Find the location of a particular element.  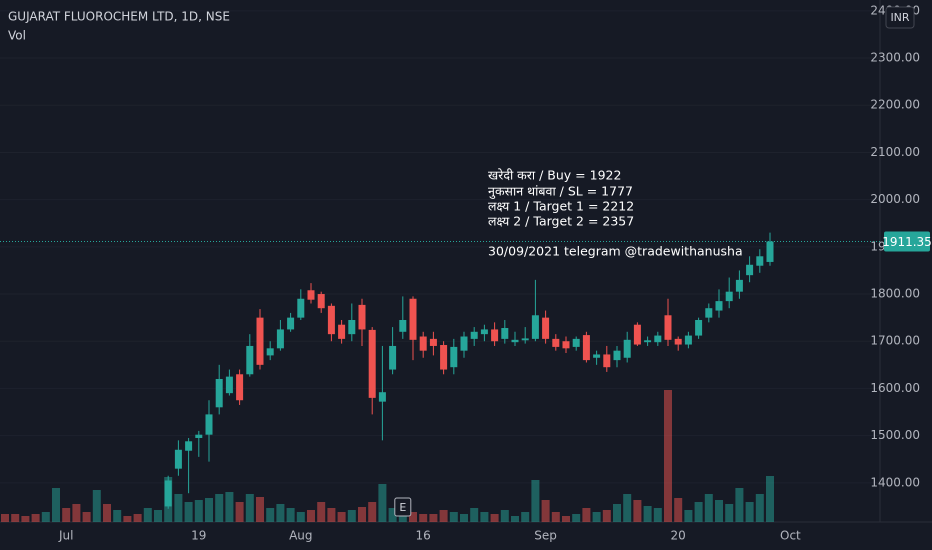

y-tick-label: 2200.00 is located at coordinates (895, 105).